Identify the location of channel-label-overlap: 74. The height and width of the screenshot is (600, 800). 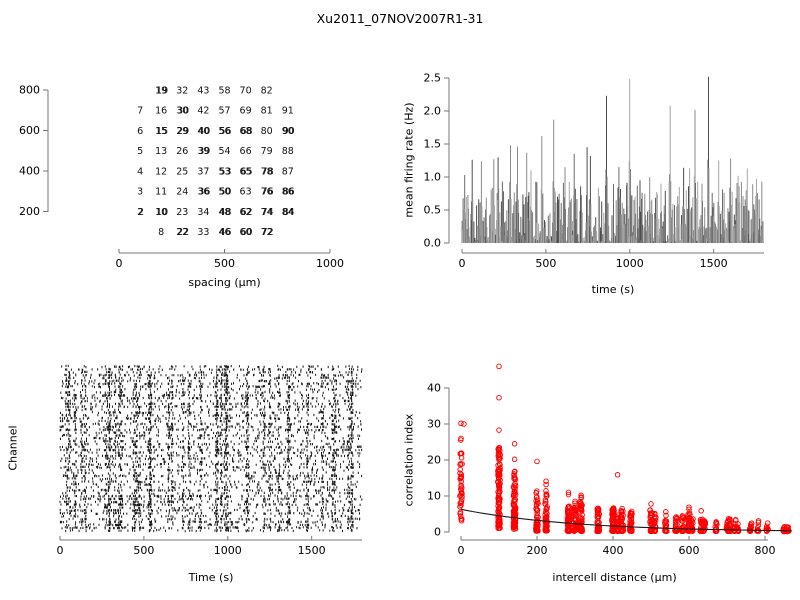
(268, 212).